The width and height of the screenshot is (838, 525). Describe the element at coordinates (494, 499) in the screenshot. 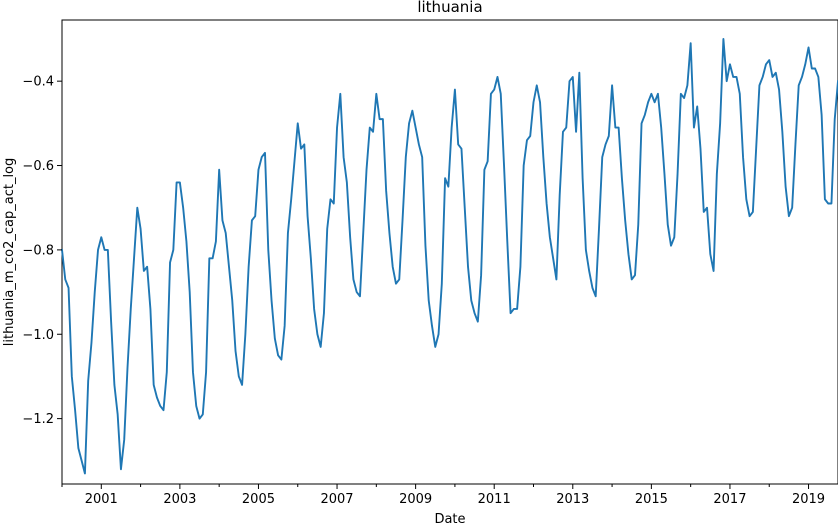

I see `x-tick-label: 2011` at that location.